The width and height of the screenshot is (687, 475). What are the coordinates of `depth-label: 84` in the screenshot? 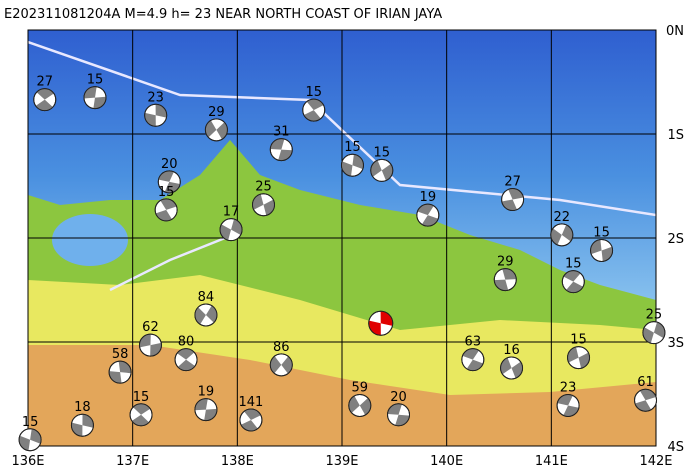 It's located at (206, 297).